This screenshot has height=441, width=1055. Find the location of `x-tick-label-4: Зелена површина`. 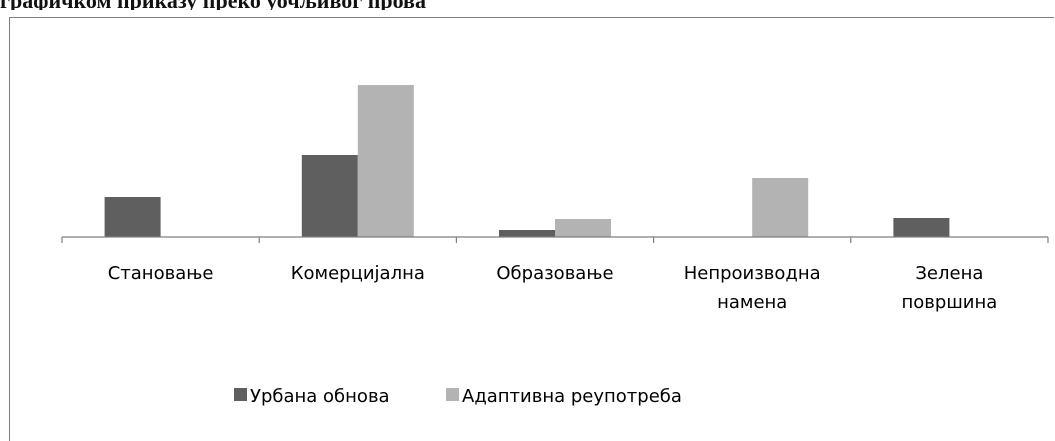

x-tick-label-4: Зелена површина is located at coordinates (950, 288).